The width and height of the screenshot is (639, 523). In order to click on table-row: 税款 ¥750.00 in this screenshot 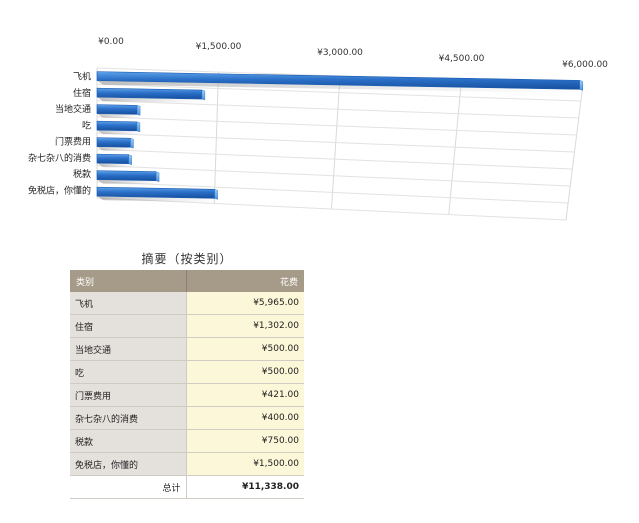, I will do `click(187, 441)`.